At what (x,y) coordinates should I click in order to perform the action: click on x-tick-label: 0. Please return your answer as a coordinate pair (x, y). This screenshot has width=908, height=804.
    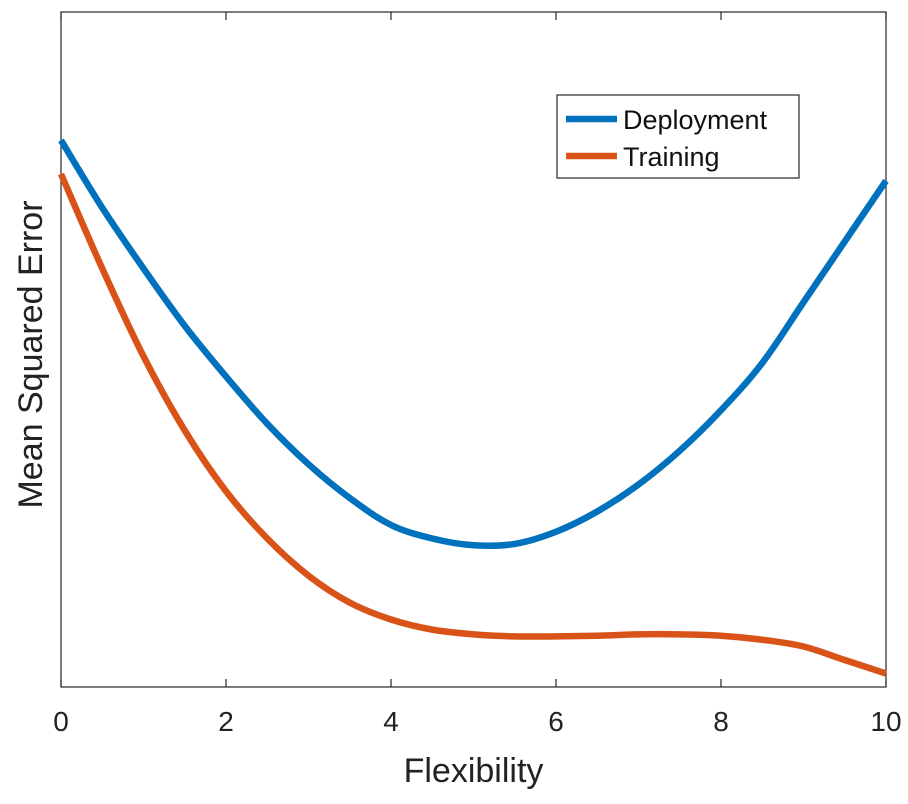
    Looking at the image, I should click on (61, 721).